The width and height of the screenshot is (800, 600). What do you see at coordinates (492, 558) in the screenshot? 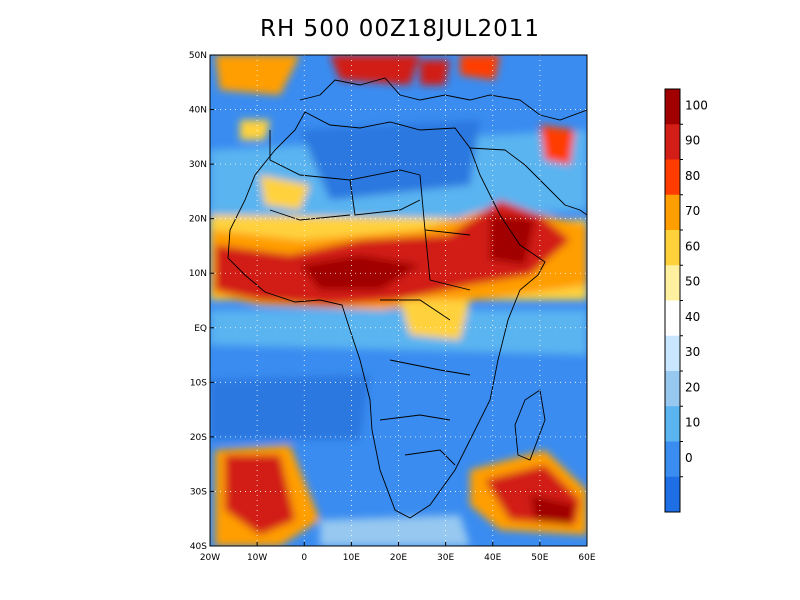
I see `lon-tick-label: 40E` at bounding box center [492, 558].